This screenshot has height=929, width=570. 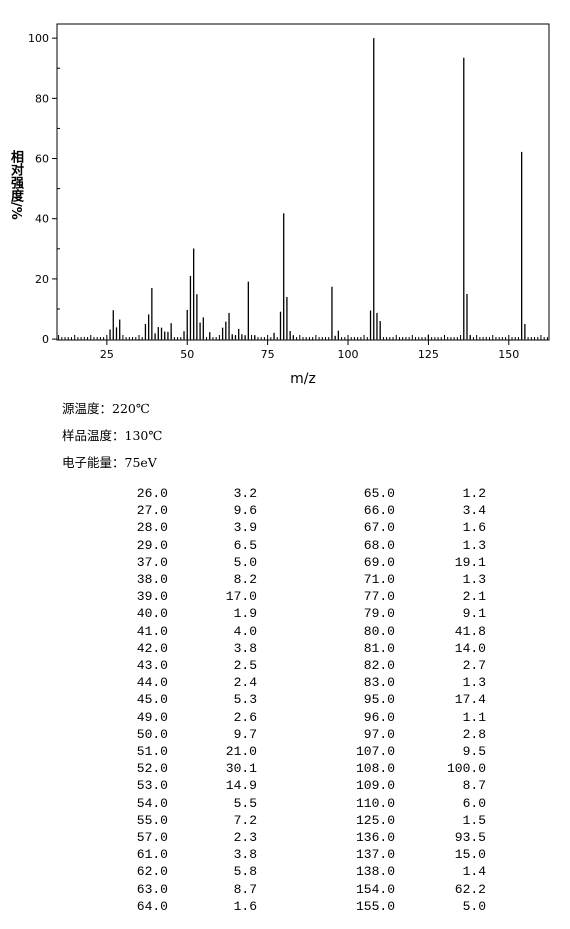 I want to click on y-tick-label: 60, so click(x=42, y=159).